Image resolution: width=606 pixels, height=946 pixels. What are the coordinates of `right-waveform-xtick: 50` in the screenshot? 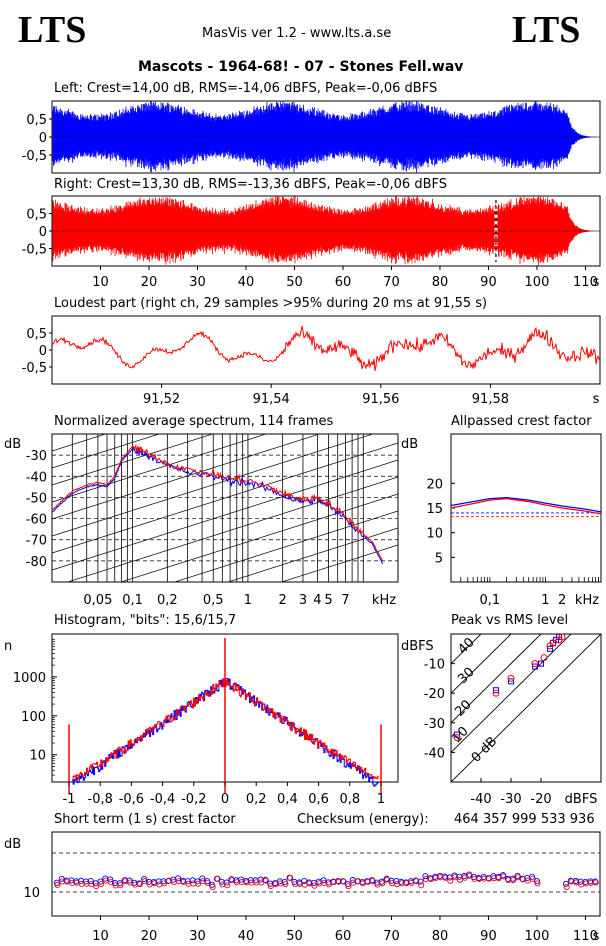 It's located at (294, 282).